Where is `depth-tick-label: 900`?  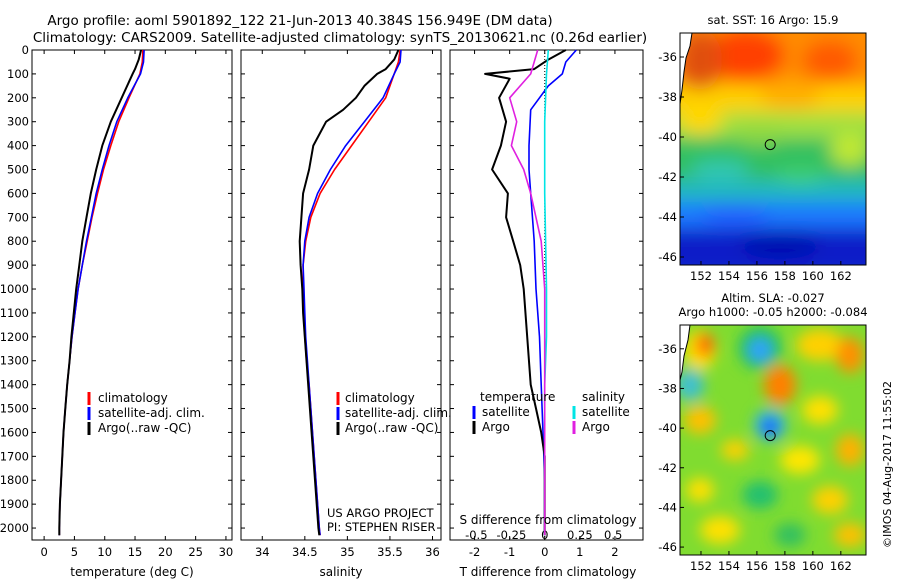
depth-tick-label: 900 is located at coordinates (18, 265).